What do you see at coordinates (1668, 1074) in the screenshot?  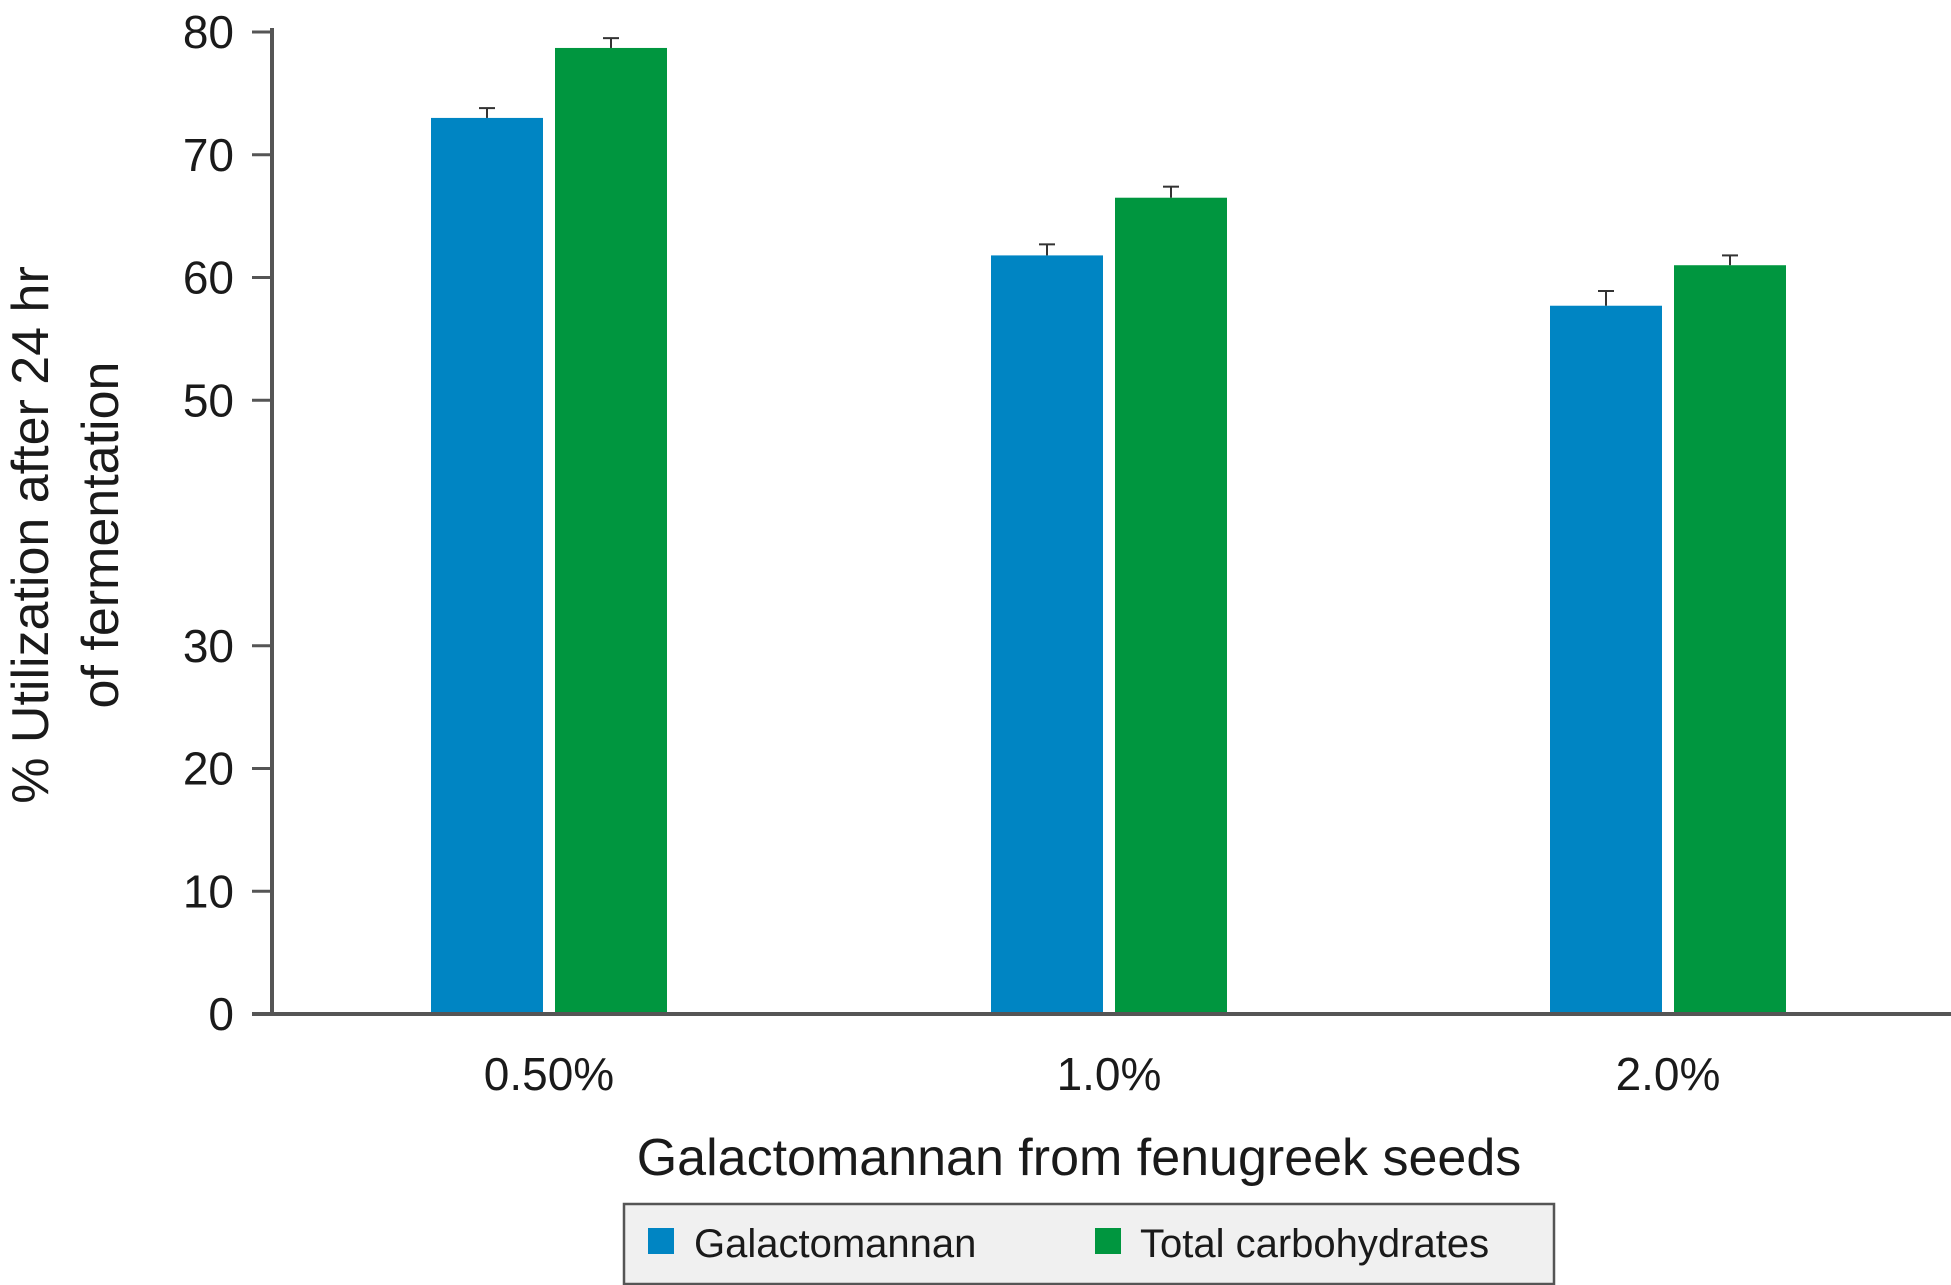 I see `x-category-label: 2.0%` at bounding box center [1668, 1074].